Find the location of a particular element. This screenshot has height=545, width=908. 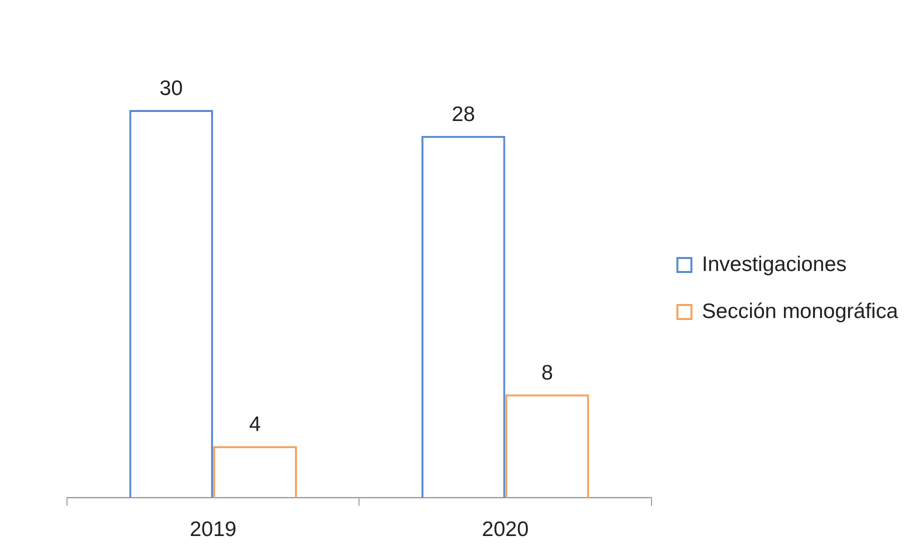

legend-label: Investigaciones is located at coordinates (774, 264).